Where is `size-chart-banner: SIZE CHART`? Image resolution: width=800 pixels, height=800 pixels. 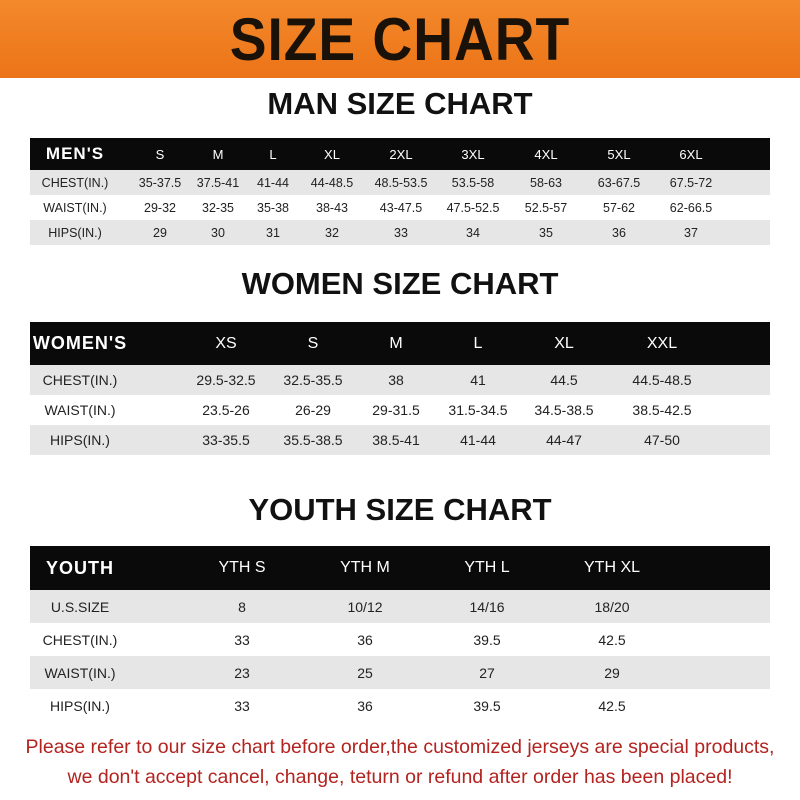
size-chart-banner: SIZE CHART is located at coordinates (400, 39).